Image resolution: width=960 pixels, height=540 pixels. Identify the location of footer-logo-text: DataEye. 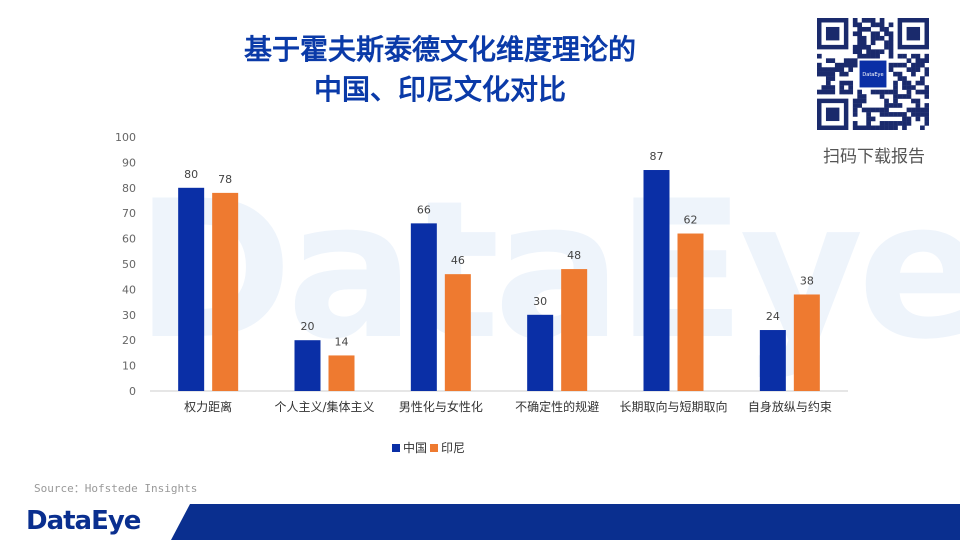
(83, 521).